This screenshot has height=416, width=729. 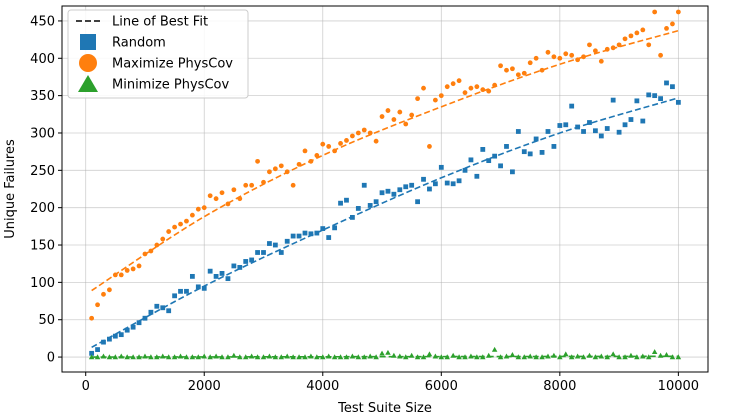 What do you see at coordinates (678, 386) in the screenshot?
I see `x-tick-label: 10000` at bounding box center [678, 386].